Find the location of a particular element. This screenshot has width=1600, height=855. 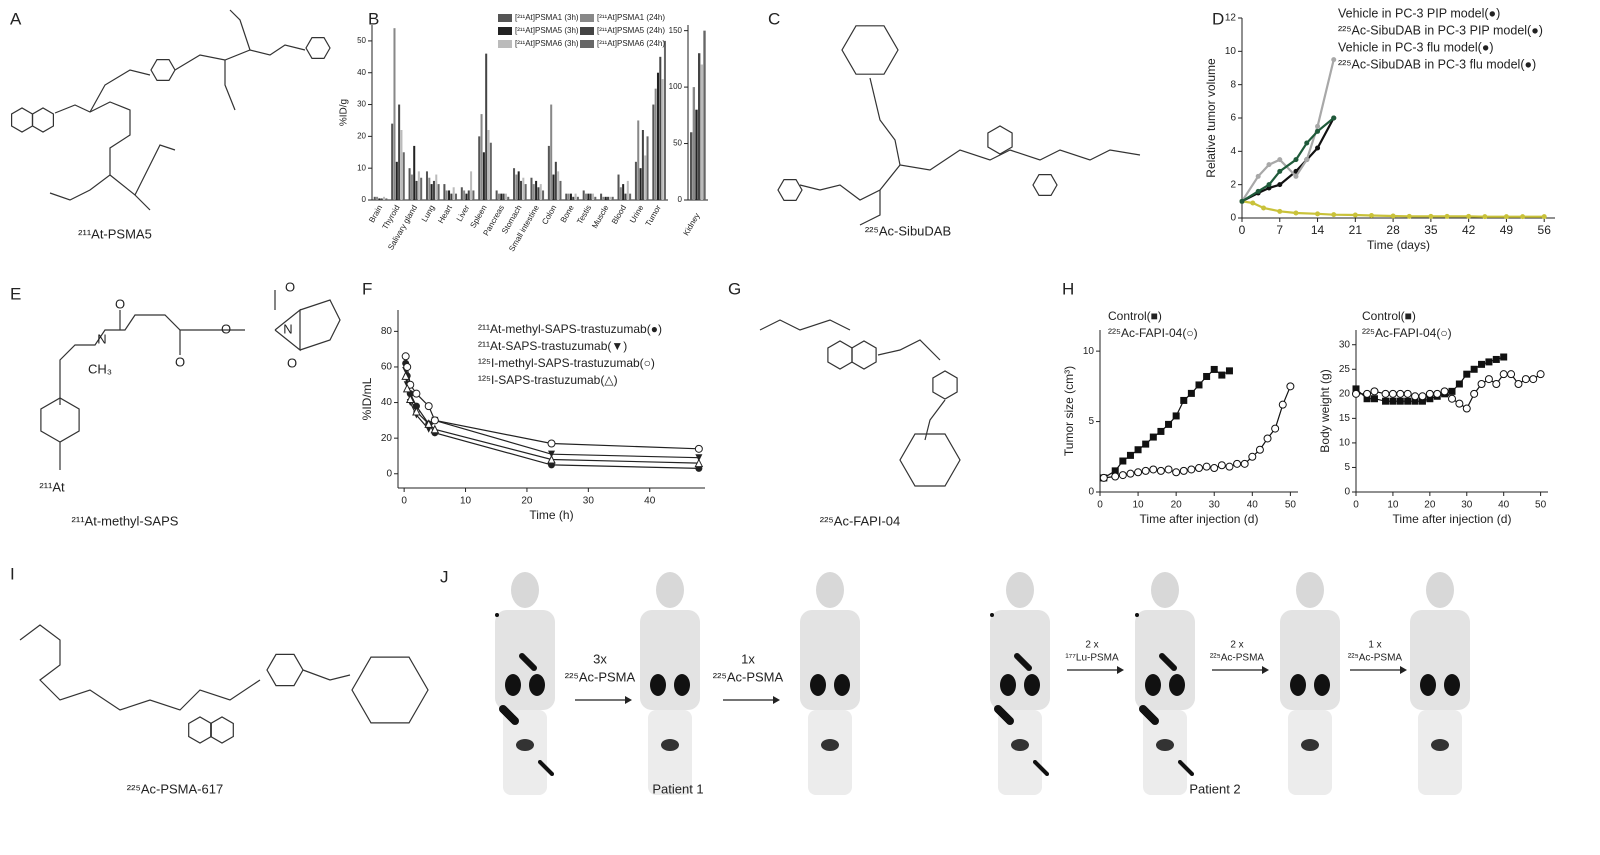

legend-swatch is located at coordinates (505, 31).